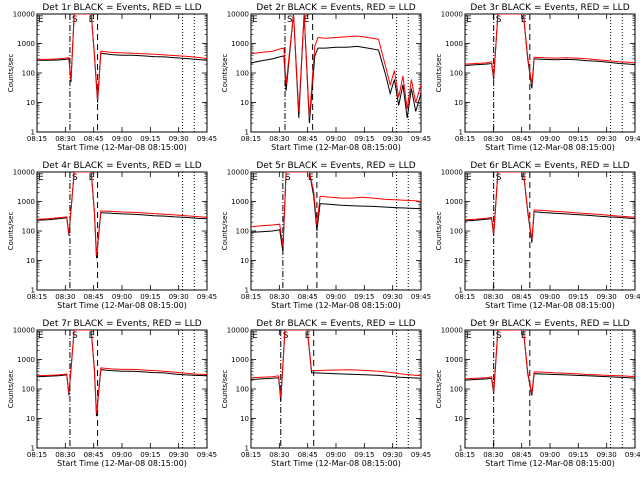 Image resolution: width=640 pixels, height=480 pixels. What do you see at coordinates (251, 455) in the screenshot?
I see `chart-8-xtick-label: 08:15` at bounding box center [251, 455].